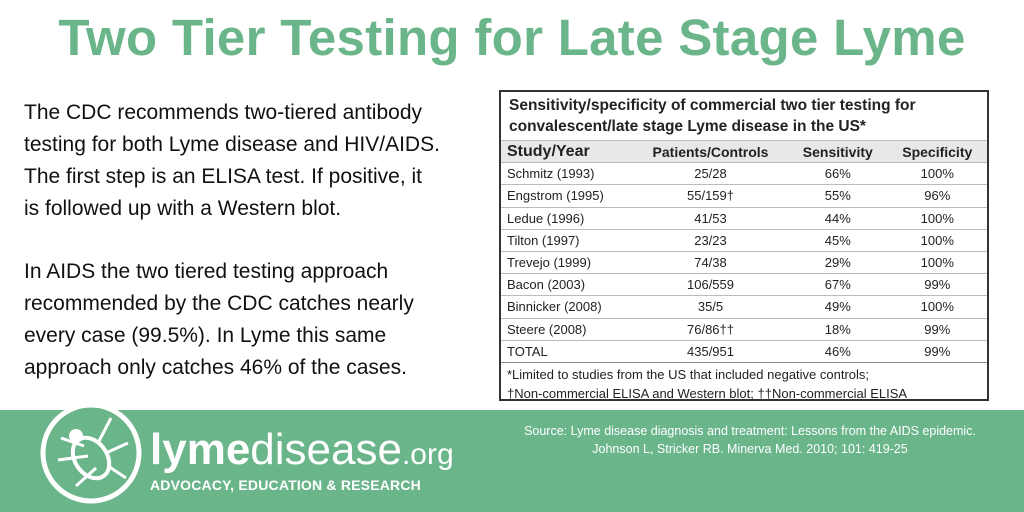 The width and height of the screenshot is (1024, 512). I want to click on table-row: Tilton (1997) 23/23 45% 100%, so click(744, 240).